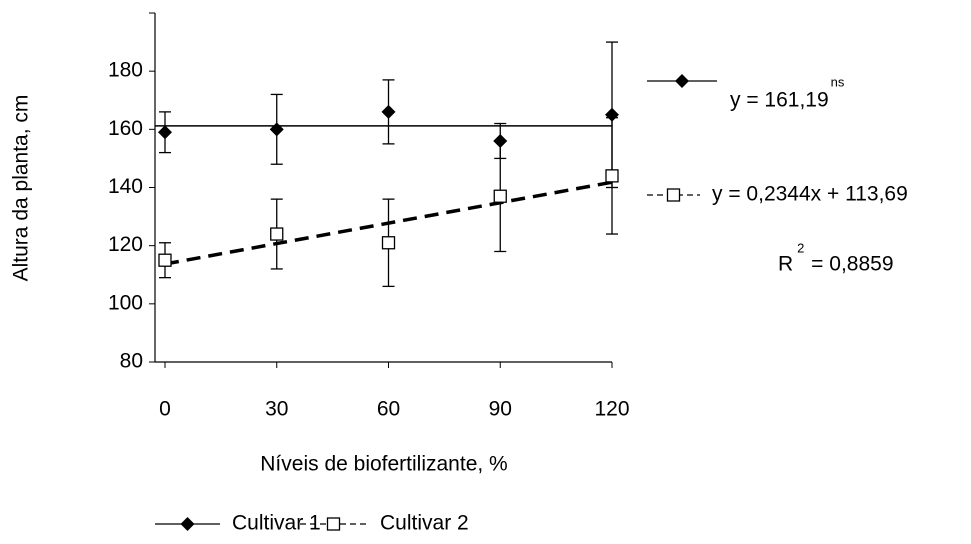  Describe the element at coordinates (611, 409) in the screenshot. I see `x-tick-label: 120` at that location.